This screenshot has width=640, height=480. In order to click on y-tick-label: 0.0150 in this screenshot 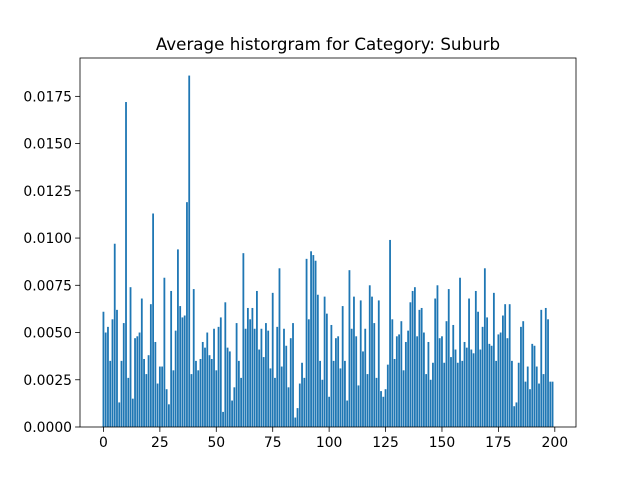, I will do `click(47, 145)`.